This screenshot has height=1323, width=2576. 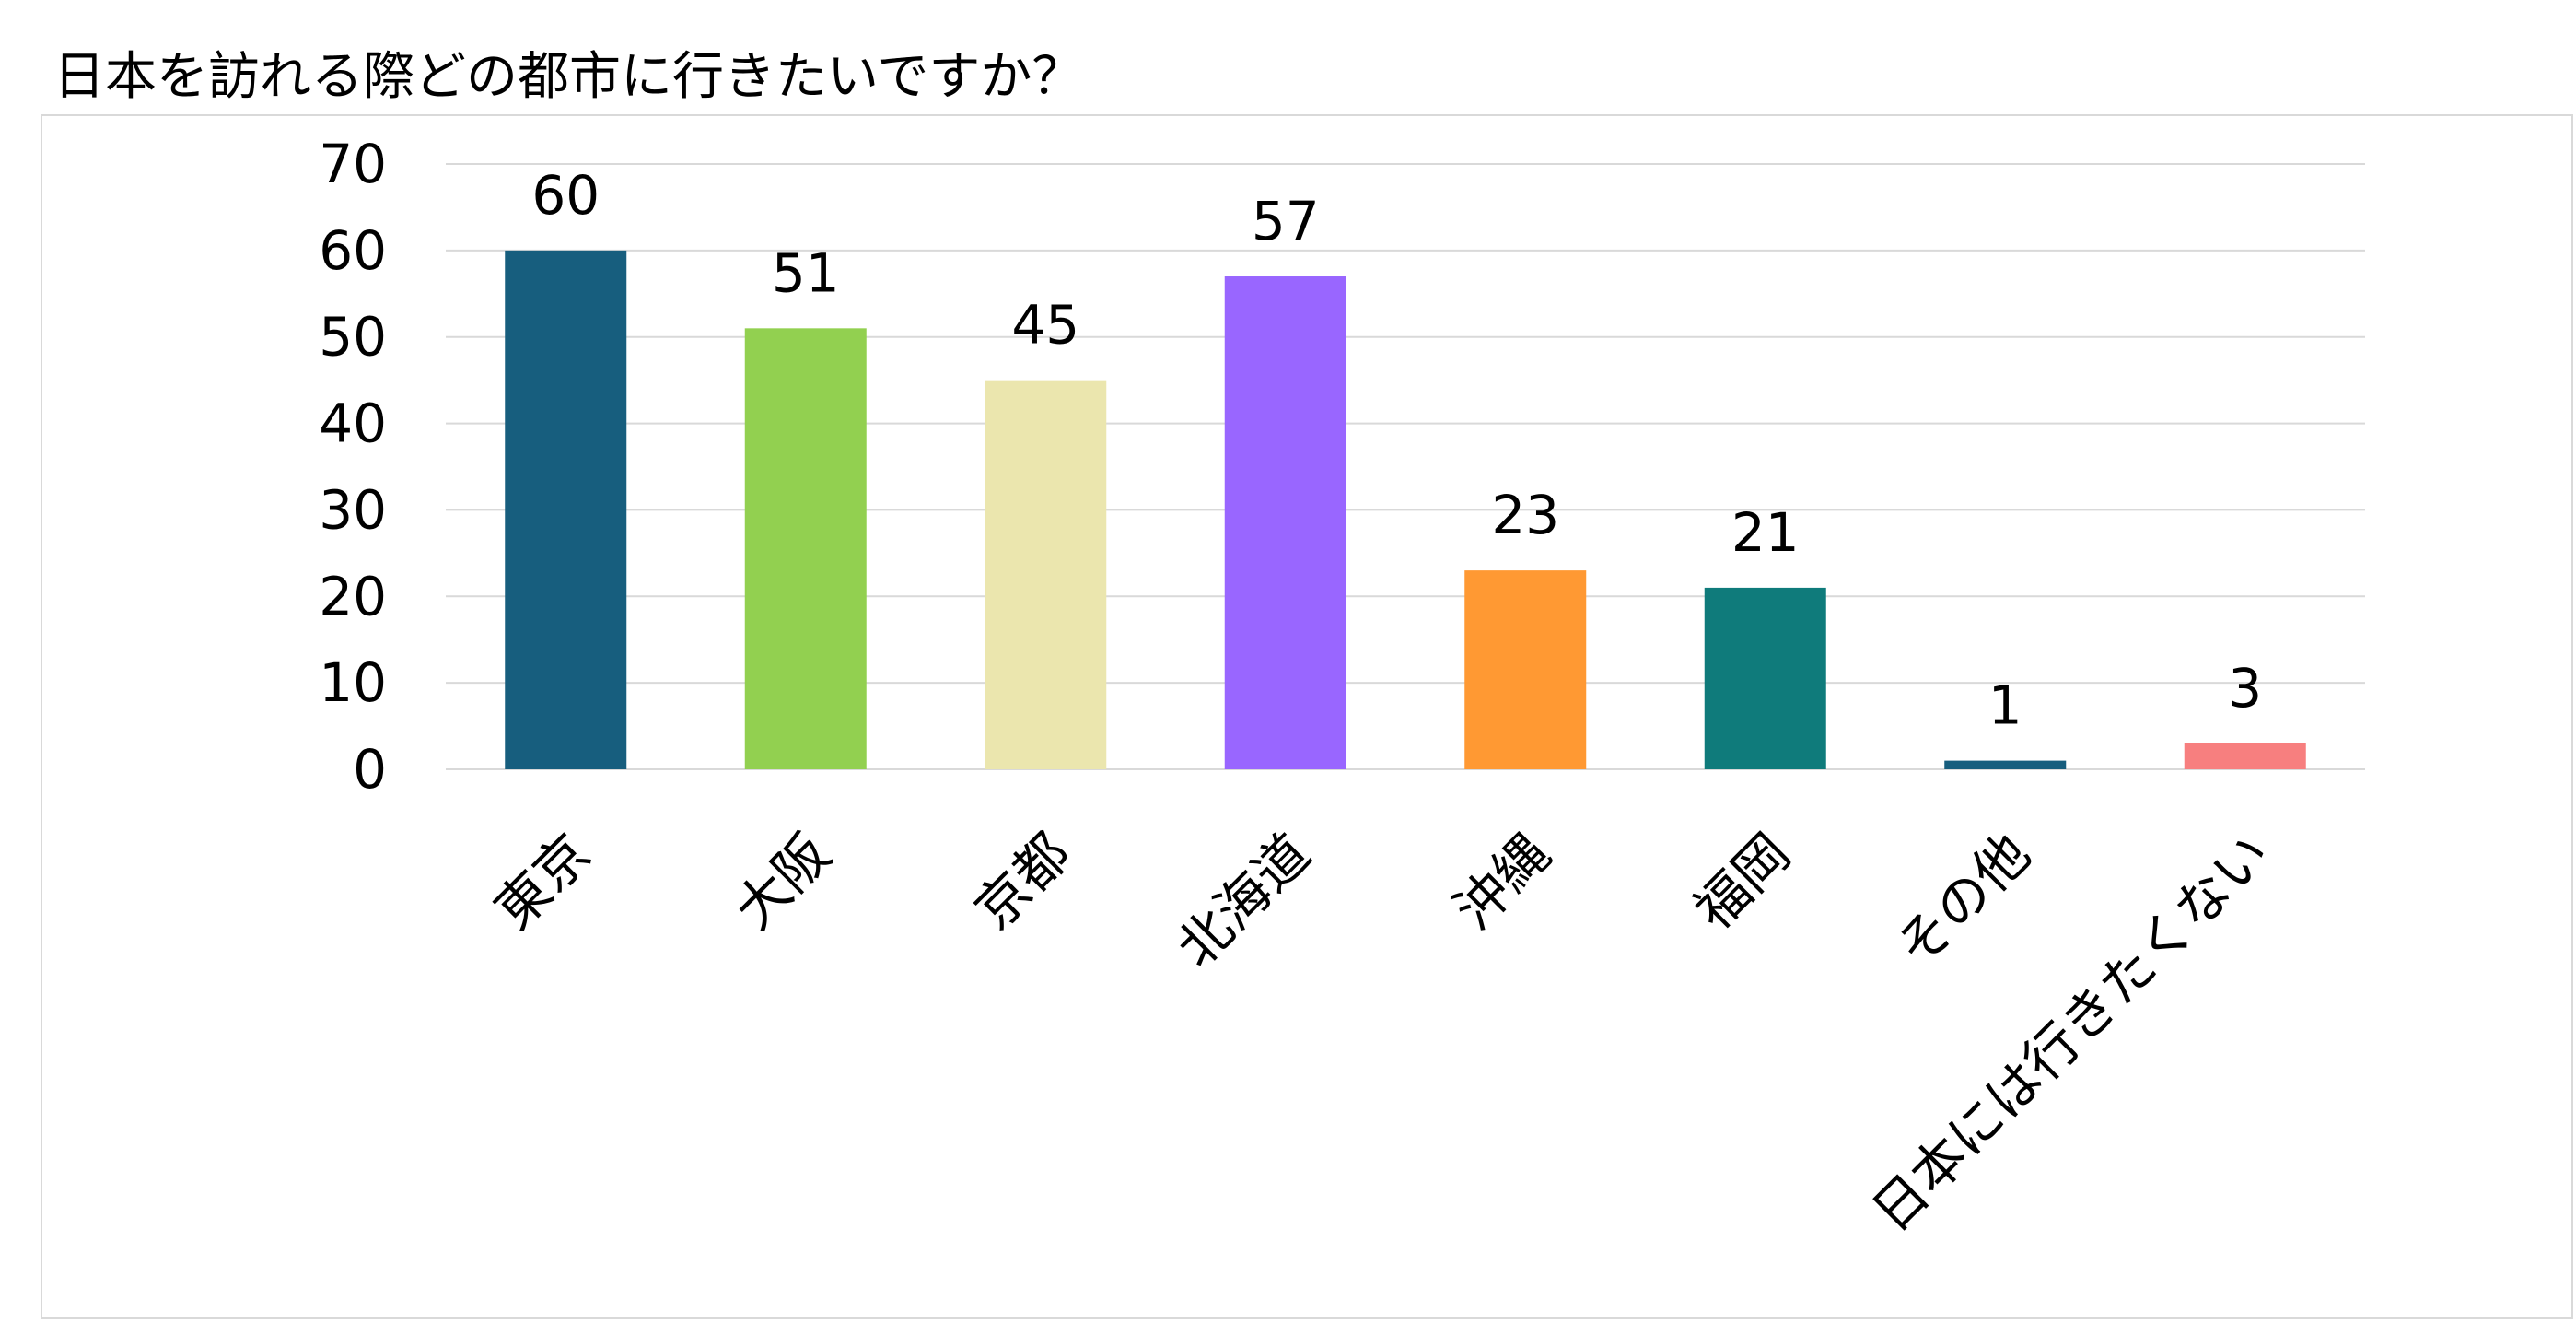 I want to click on data-label: 21, so click(x=1765, y=532).